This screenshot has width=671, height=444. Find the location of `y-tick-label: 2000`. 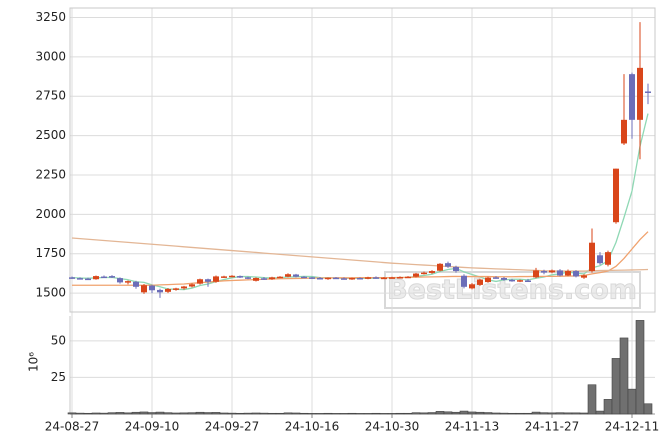

y-tick-label: 2000 is located at coordinates (50, 214).